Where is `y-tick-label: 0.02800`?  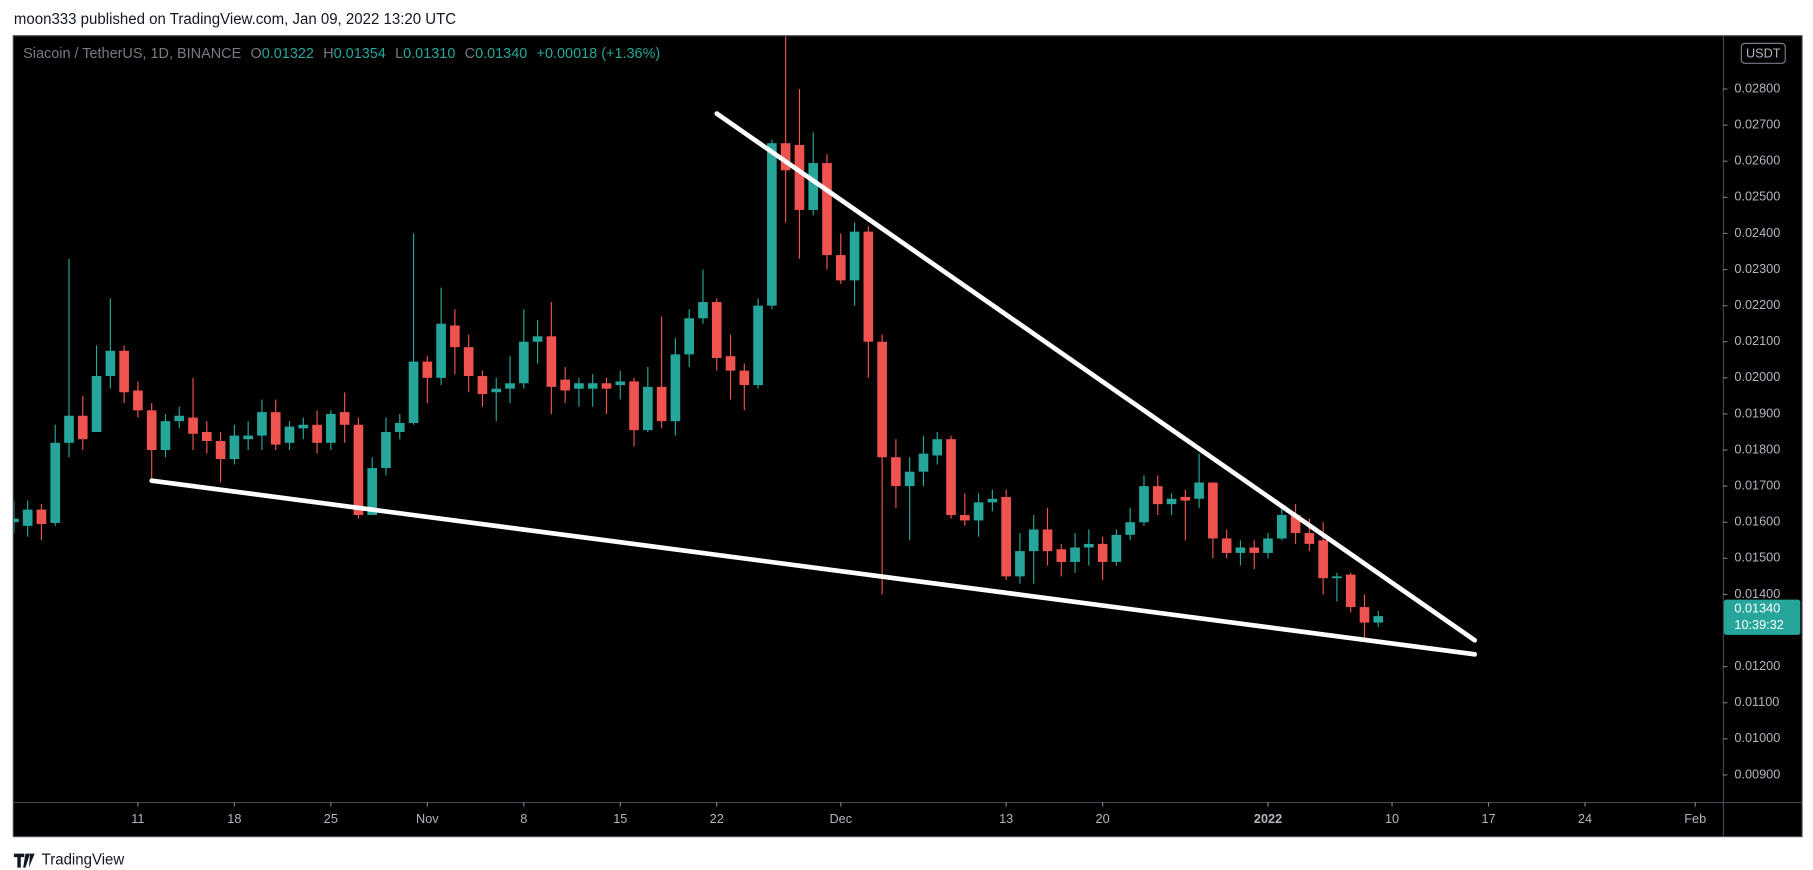 y-tick-label: 0.02800 is located at coordinates (1757, 87).